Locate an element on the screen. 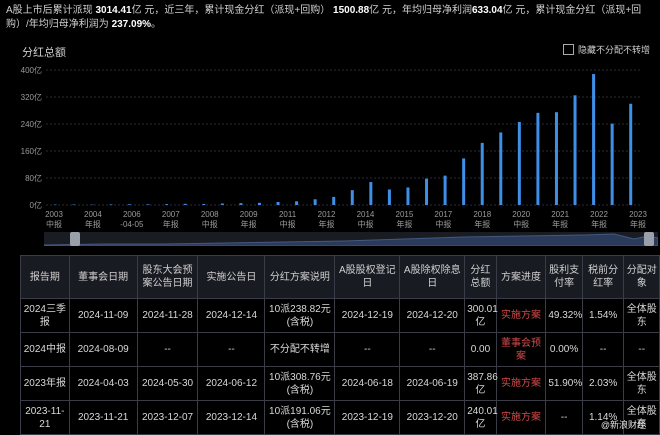 This screenshot has height=435, width=660. header-cell: A股除权除息日 is located at coordinates (432, 277).